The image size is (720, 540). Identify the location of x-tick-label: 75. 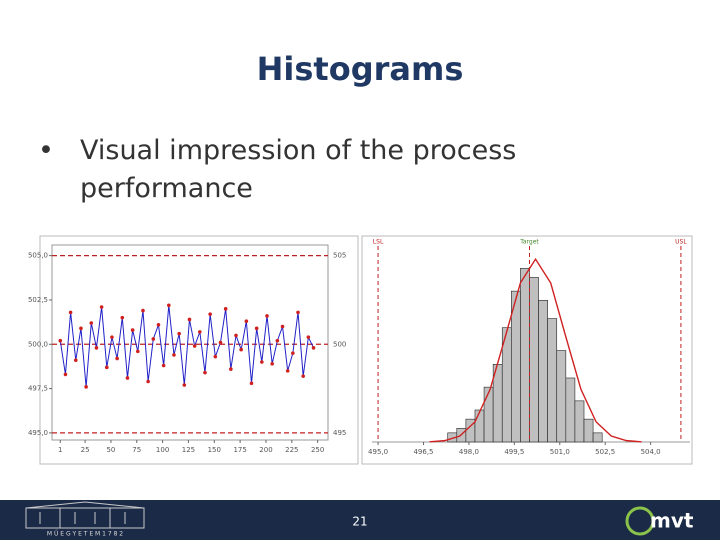
(136, 450).